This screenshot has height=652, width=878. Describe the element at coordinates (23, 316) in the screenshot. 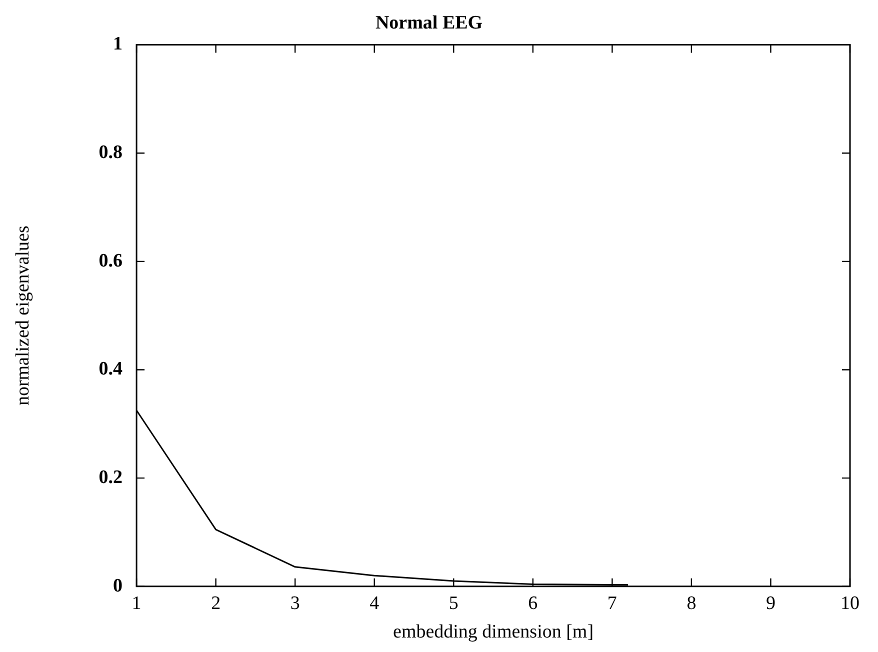

I see `y-axis-title: normalized eigenvalues` at that location.